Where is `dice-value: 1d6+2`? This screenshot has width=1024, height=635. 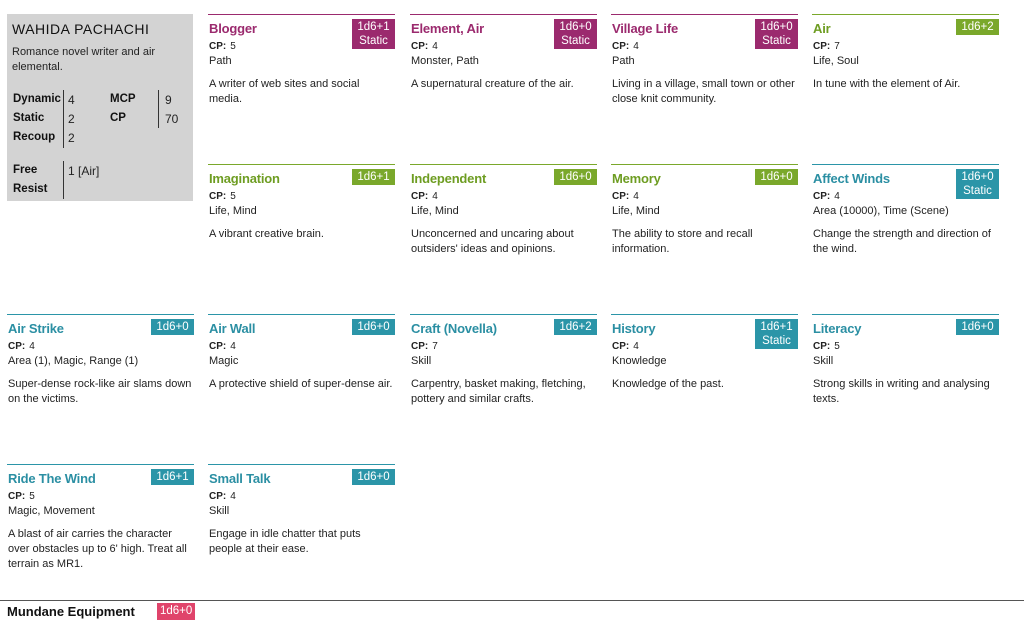
dice-value: 1d6+2 is located at coordinates (575, 327).